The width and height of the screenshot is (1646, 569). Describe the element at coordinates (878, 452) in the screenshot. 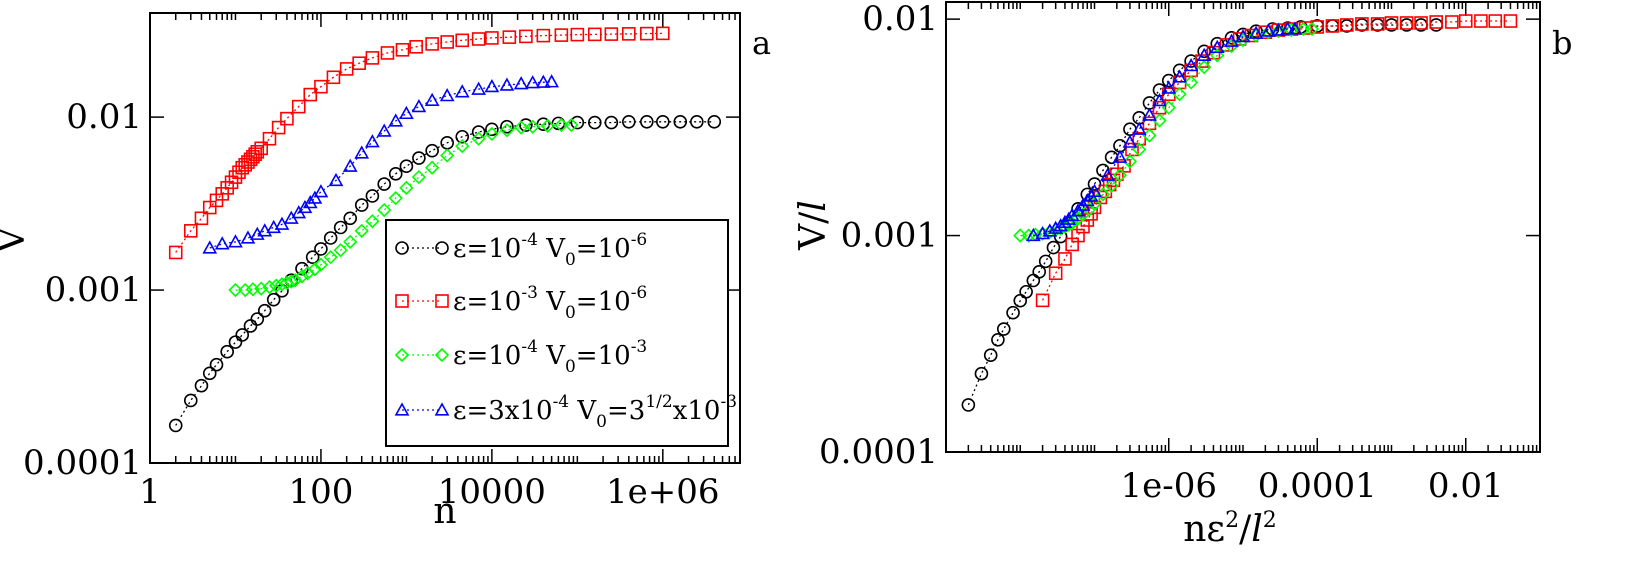

I see `y-tick-label: 0.0001` at that location.